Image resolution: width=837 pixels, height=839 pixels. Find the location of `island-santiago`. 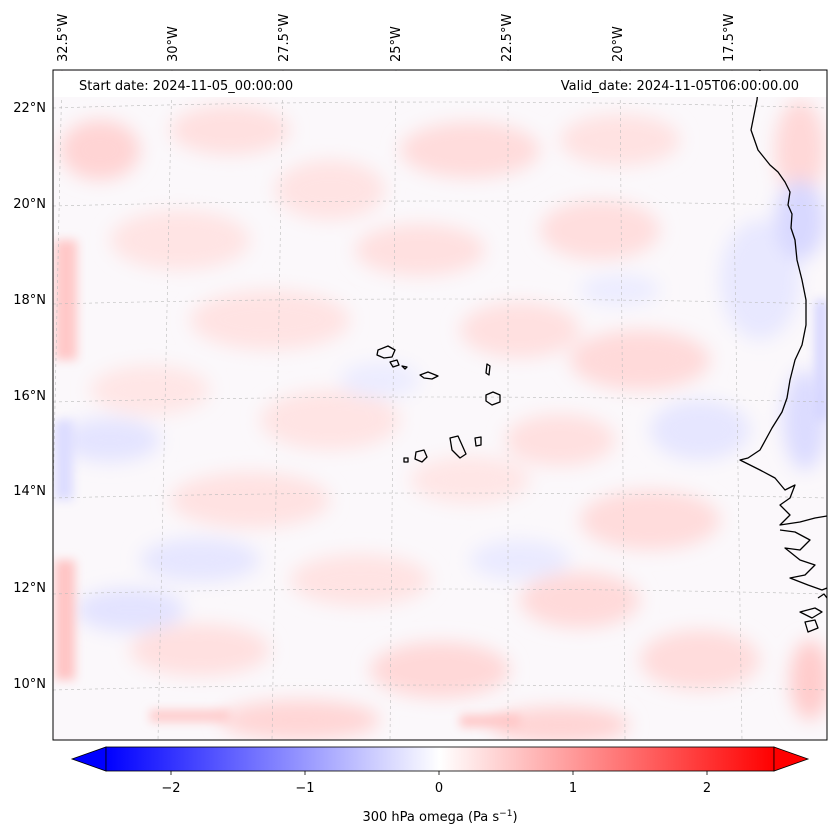

island-santiago is located at coordinates (458, 447).